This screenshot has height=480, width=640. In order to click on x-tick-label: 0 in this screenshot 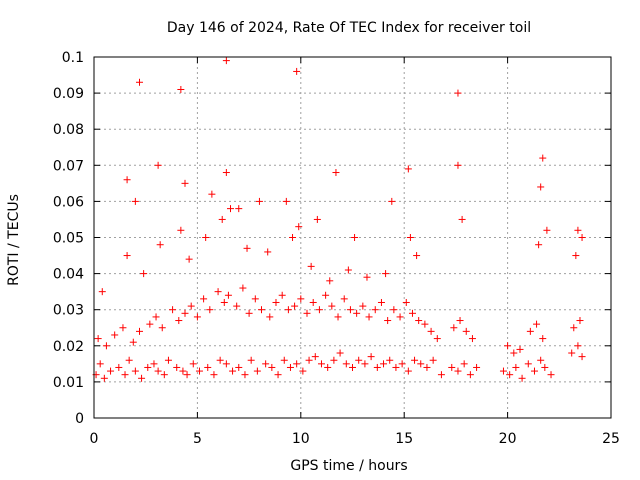, I will do `click(94, 439)`.